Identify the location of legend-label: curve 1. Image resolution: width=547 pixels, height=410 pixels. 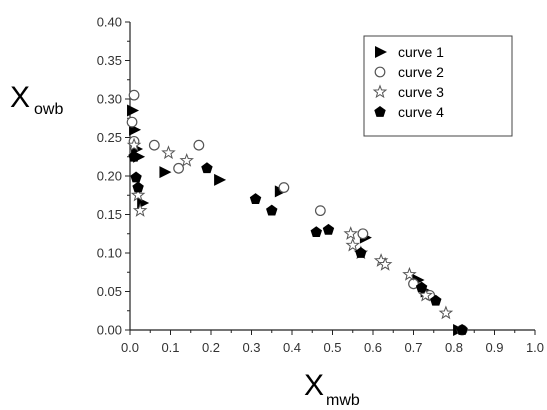
(421, 52).